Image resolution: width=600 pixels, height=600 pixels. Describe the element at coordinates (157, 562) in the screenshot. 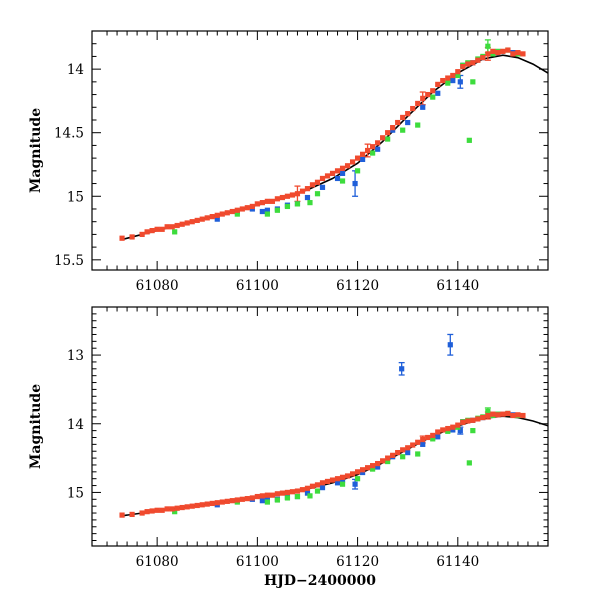

I see `x-tick-label: 61080` at that location.